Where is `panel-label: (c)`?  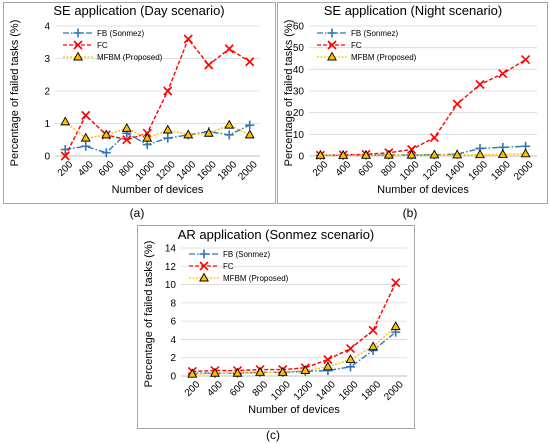
panel-label: (c) is located at coordinates (273, 435).